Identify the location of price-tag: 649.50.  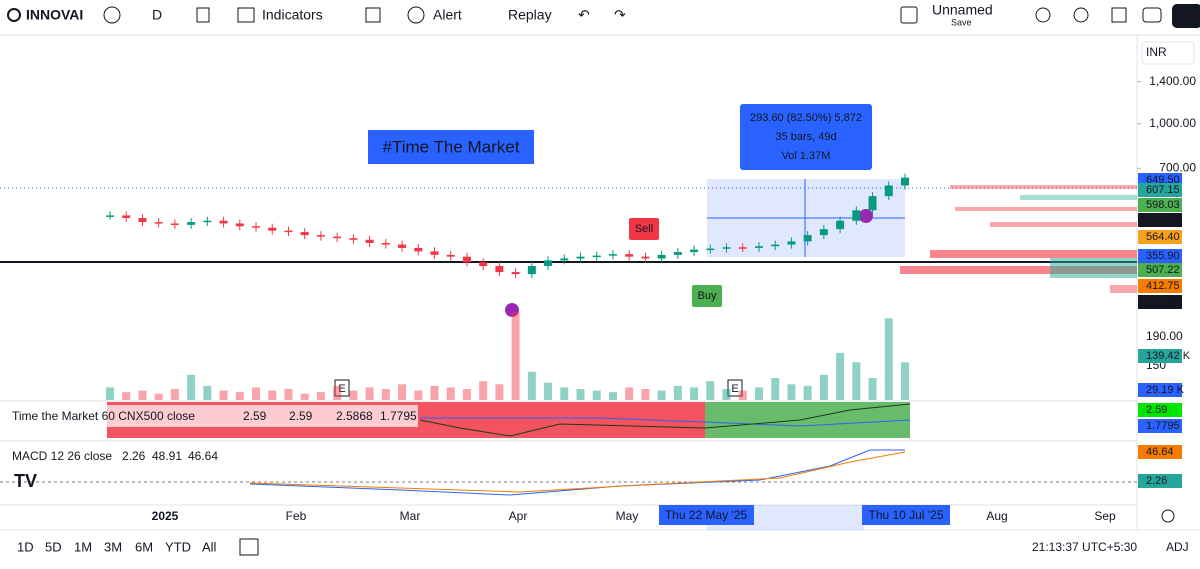
(1163, 180).